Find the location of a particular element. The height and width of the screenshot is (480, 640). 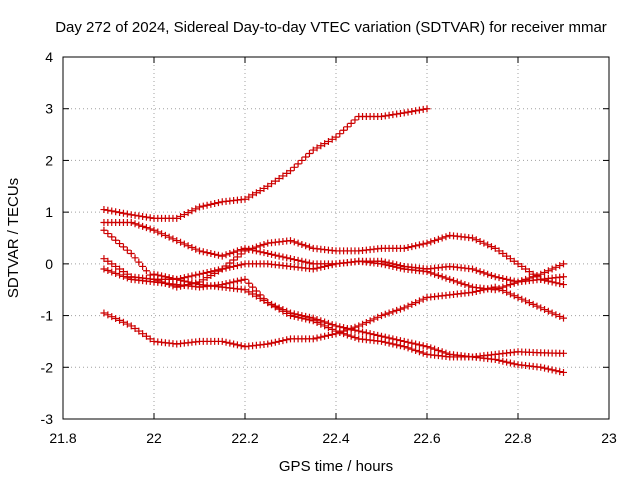

x-axis-label: GPS time / hours is located at coordinates (336, 466).